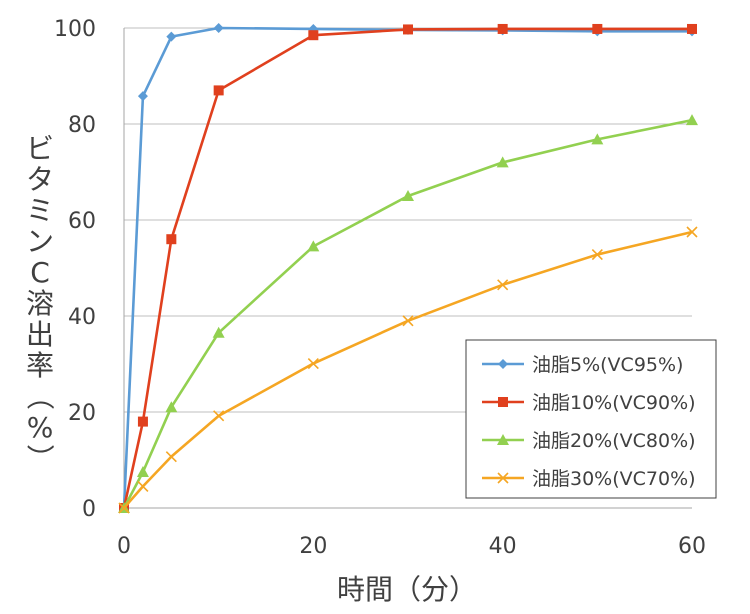 This screenshot has height=614, width=750. Describe the element at coordinates (75, 269) in the screenshot. I see `y-tick-labels: 0 20 40 60 80 100` at that location.